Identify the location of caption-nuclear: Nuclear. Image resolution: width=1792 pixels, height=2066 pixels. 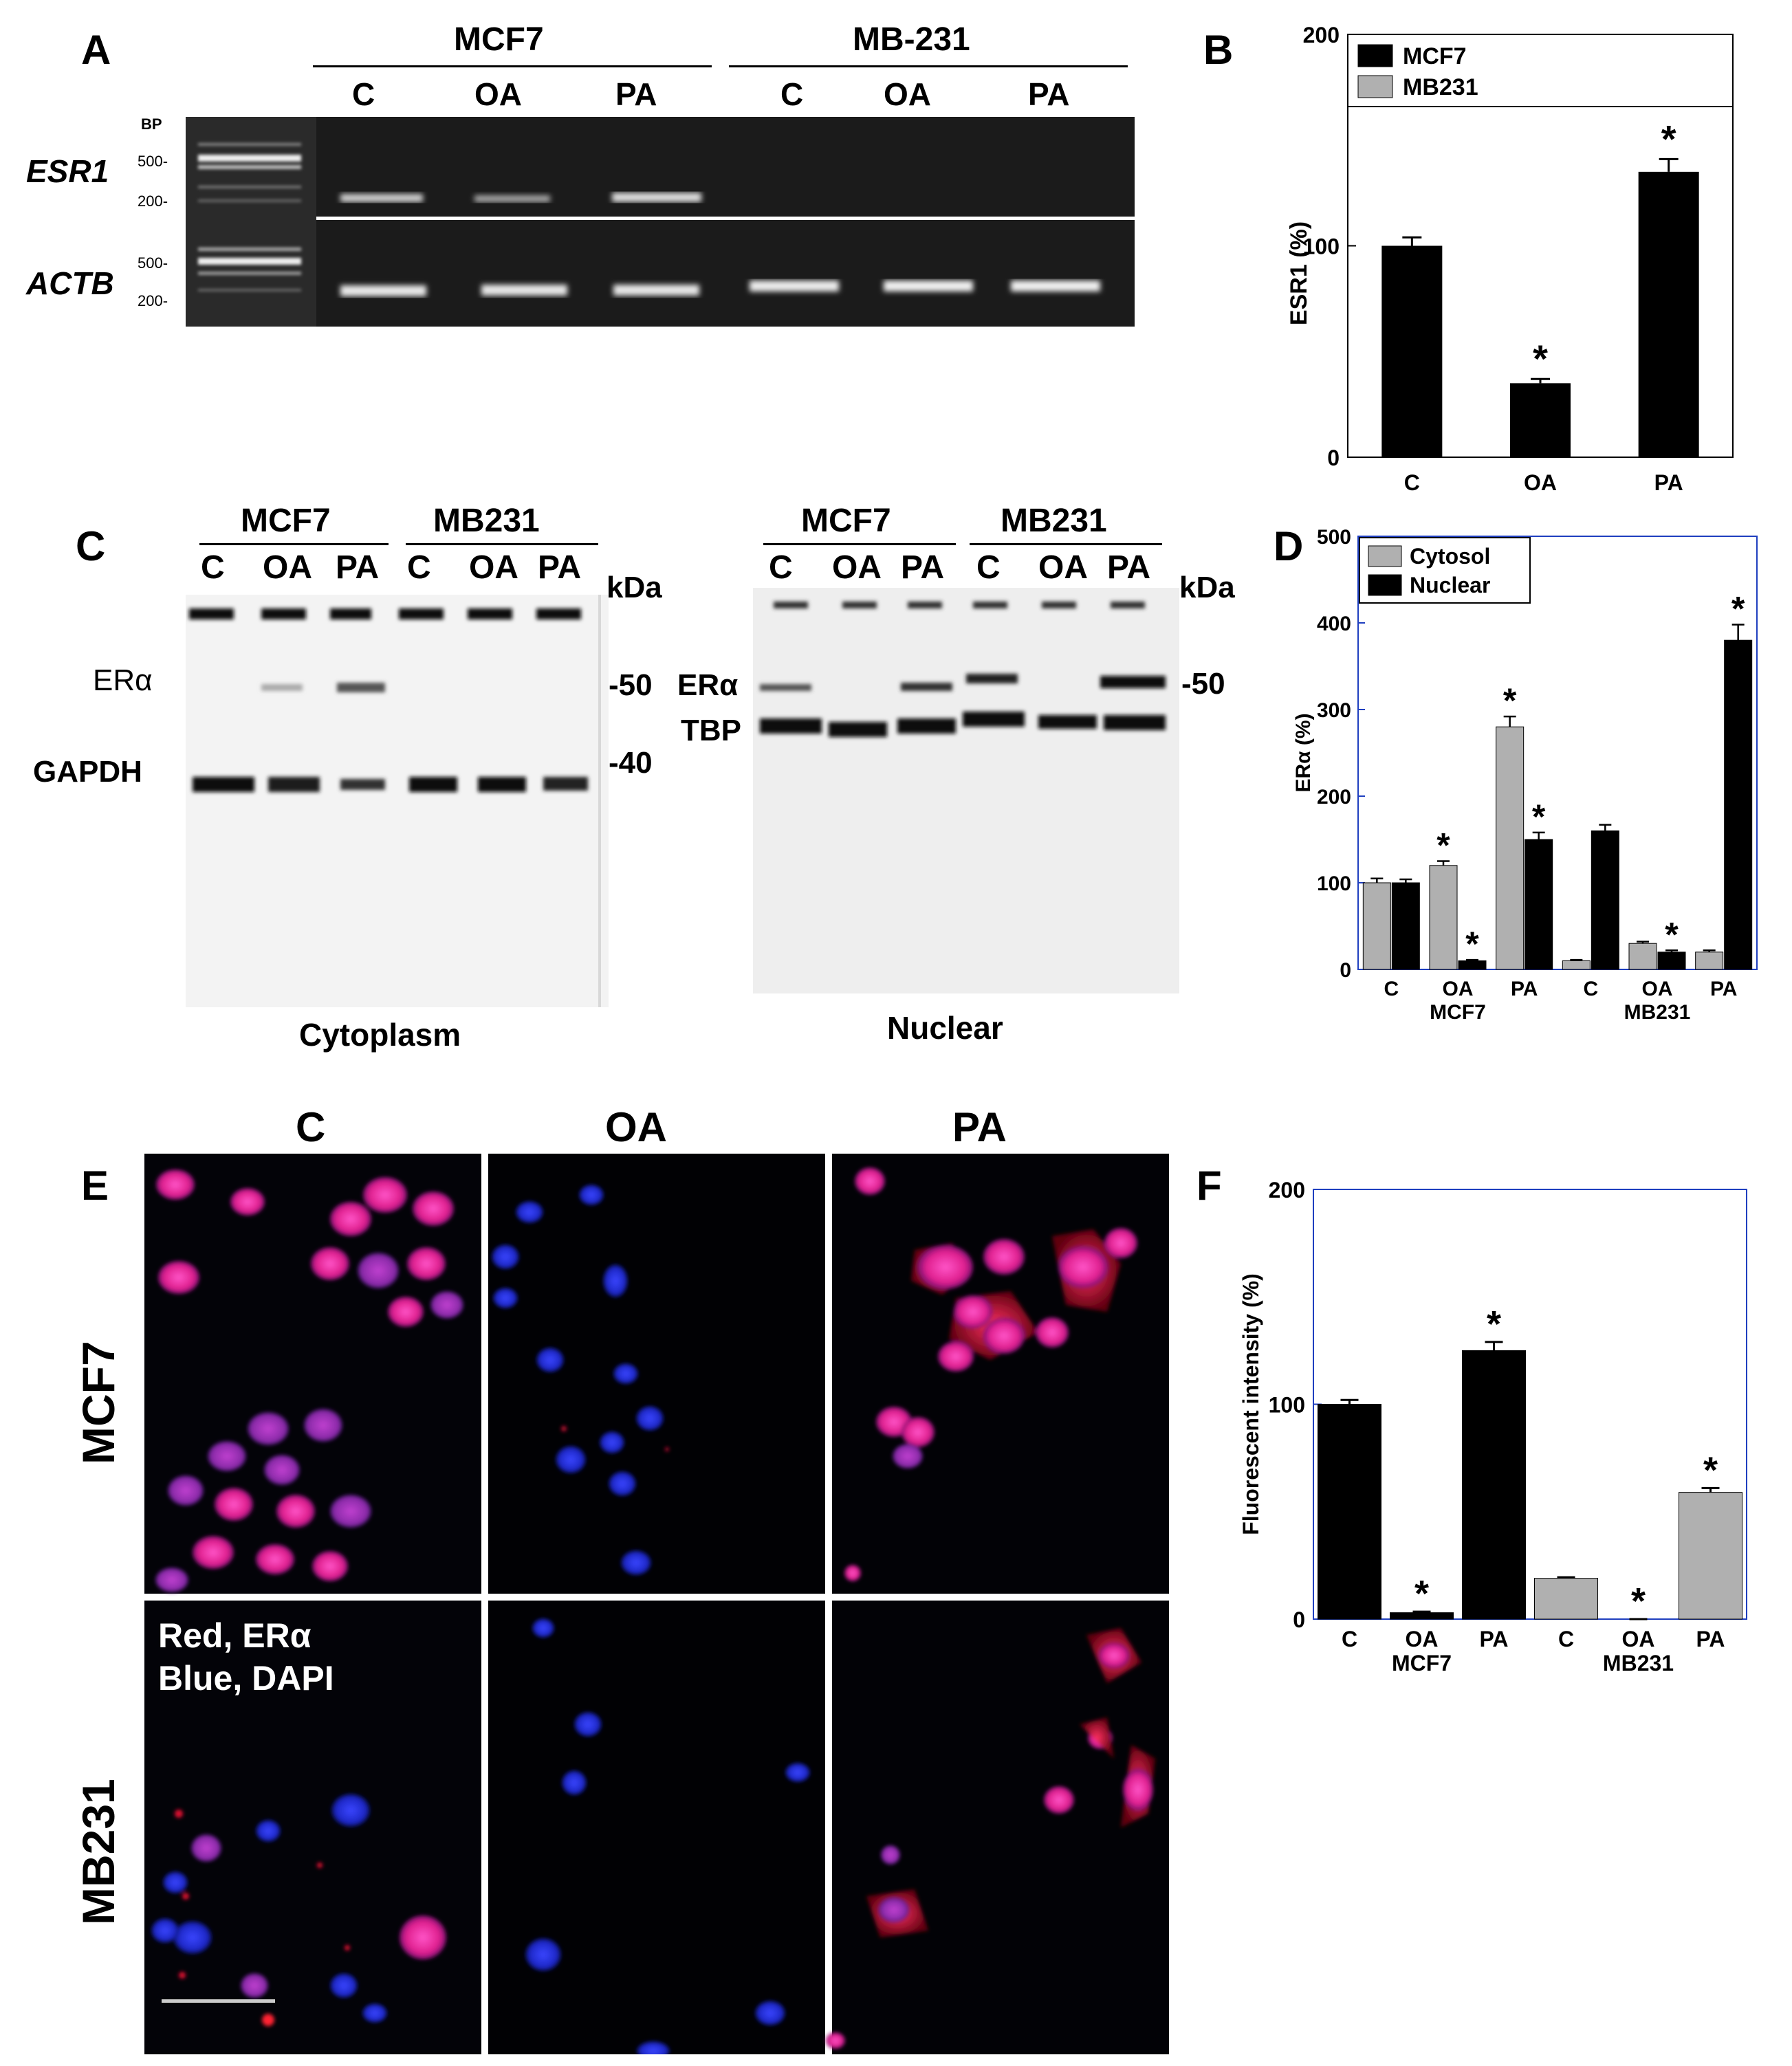
(945, 1028).